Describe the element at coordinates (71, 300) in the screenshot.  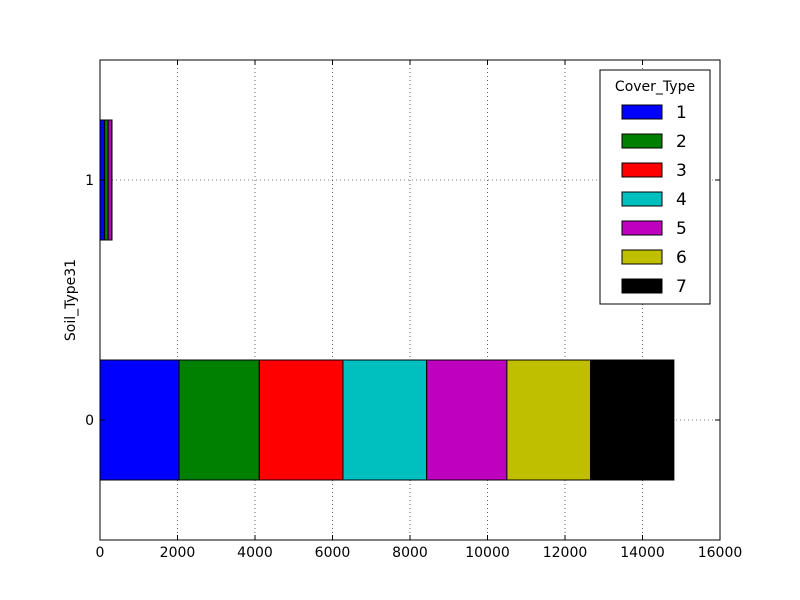
I see `y-axis-label: Soil_Type31` at that location.